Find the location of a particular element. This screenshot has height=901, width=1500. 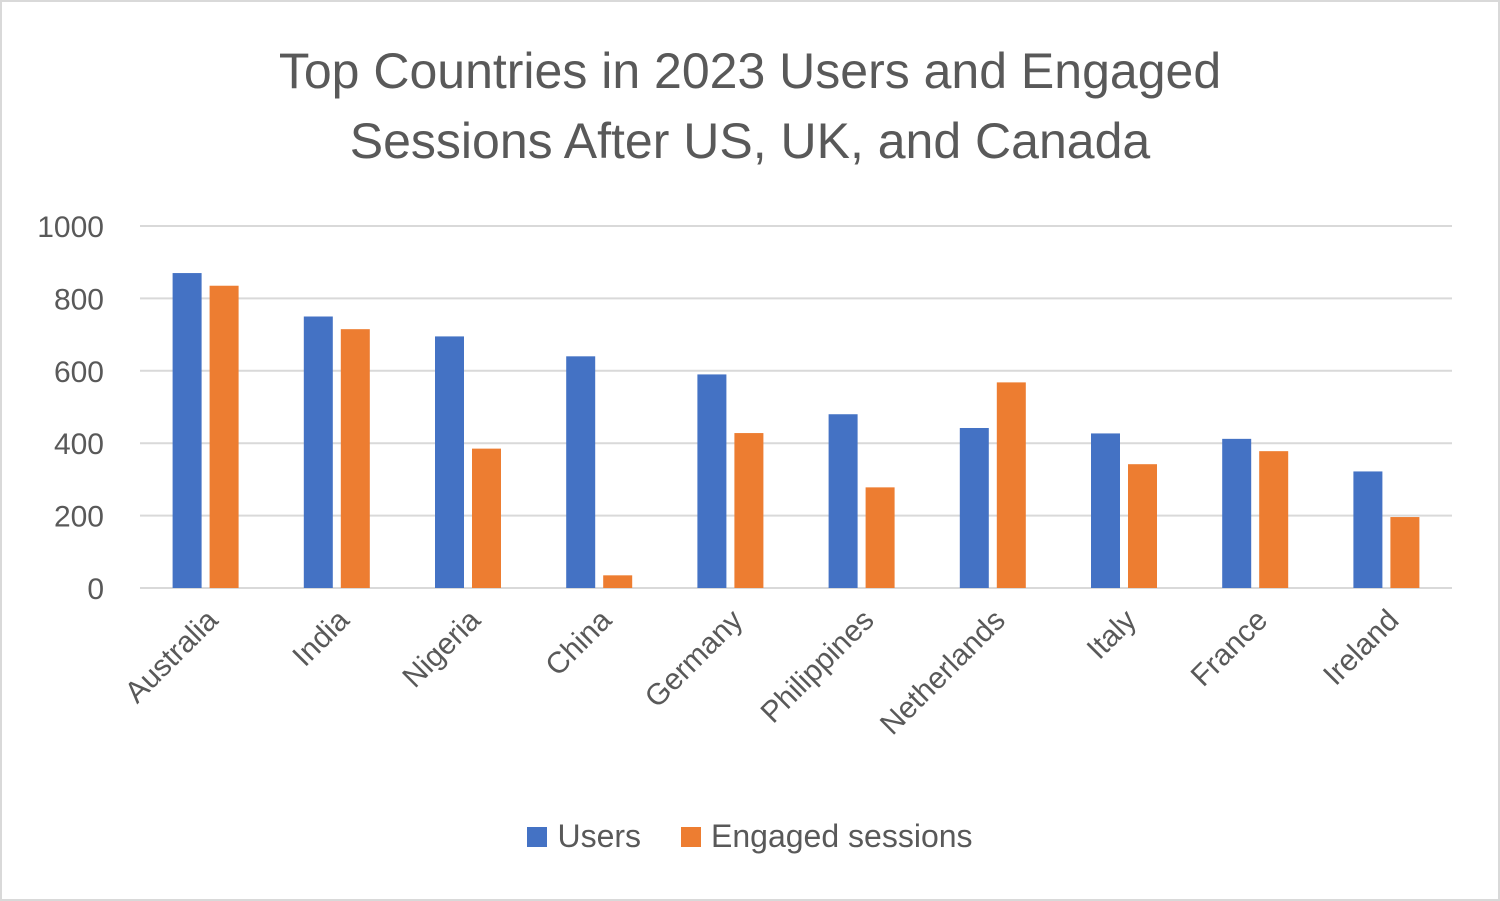

x-tick-label-nigeria: Nigeria is located at coordinates (441, 648).